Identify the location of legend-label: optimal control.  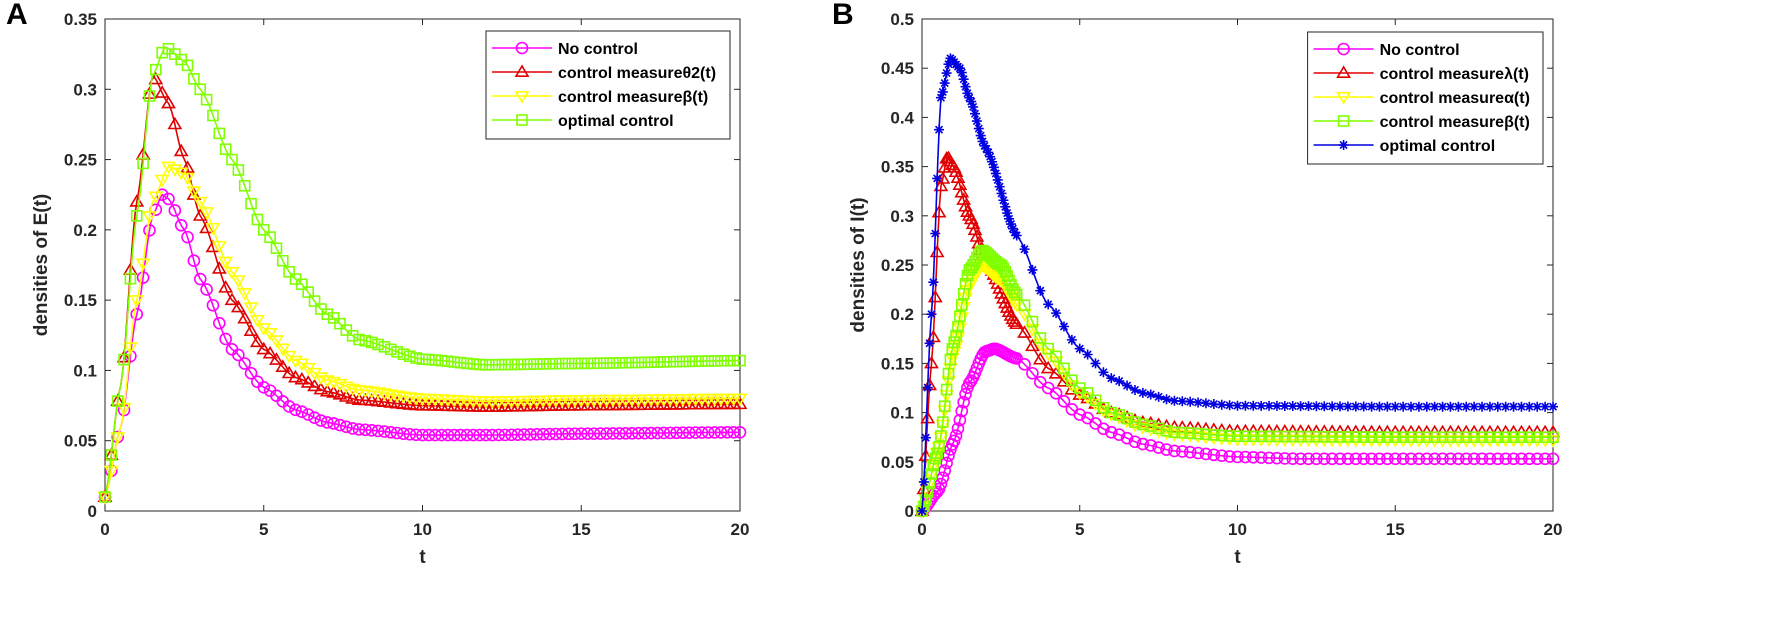
(616, 121).